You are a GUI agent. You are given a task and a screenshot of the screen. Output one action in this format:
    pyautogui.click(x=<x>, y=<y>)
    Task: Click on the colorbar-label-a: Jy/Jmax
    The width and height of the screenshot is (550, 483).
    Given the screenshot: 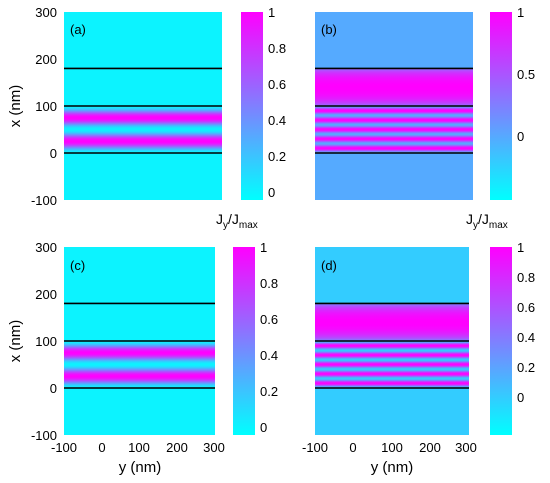 What is the action you would take?
    pyautogui.click(x=237, y=221)
    